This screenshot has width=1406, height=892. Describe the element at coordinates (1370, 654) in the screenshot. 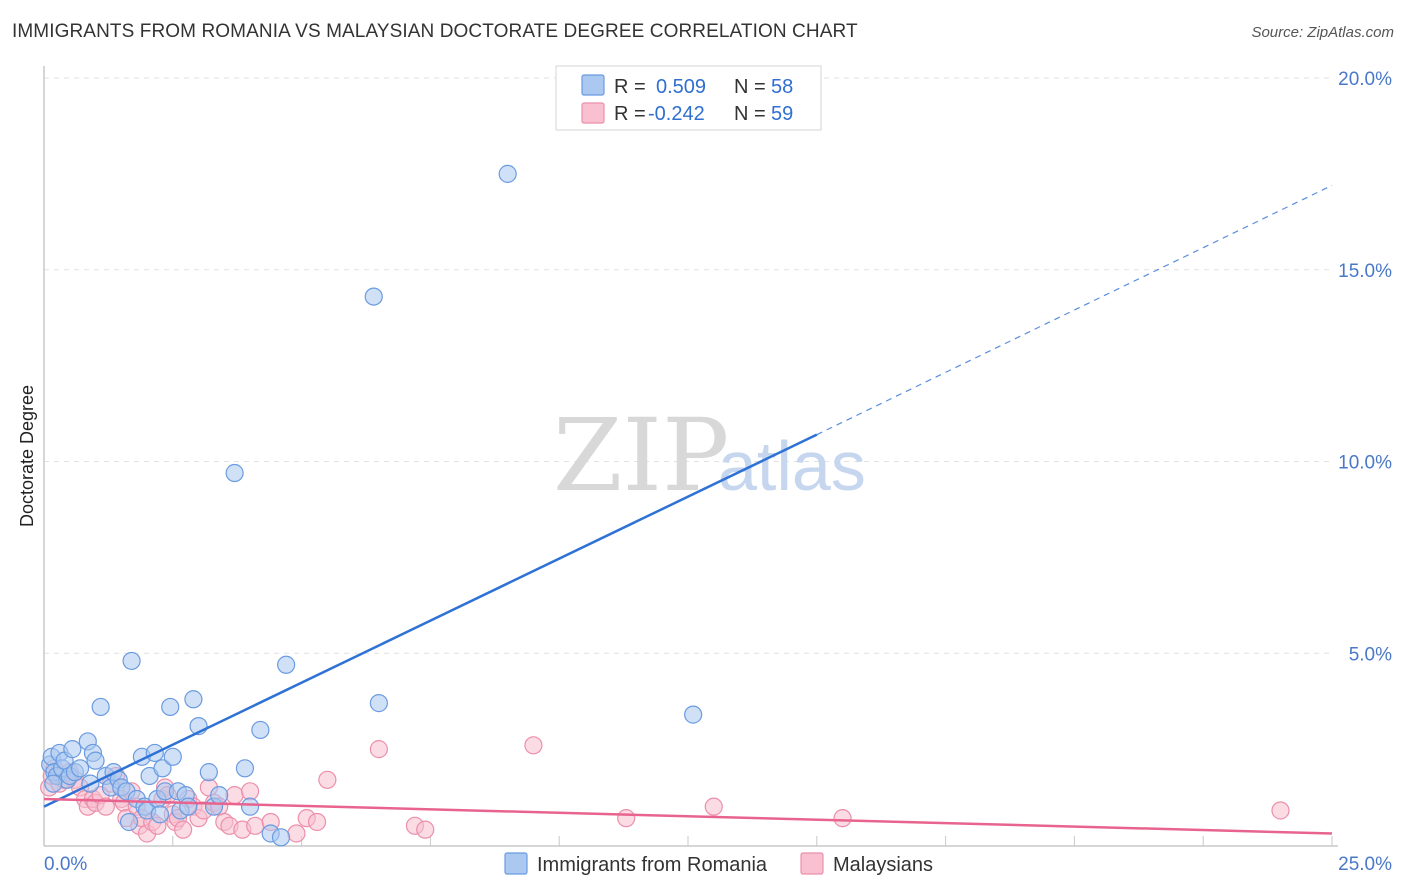

I see `y-tick-label: 5.0%` at that location.